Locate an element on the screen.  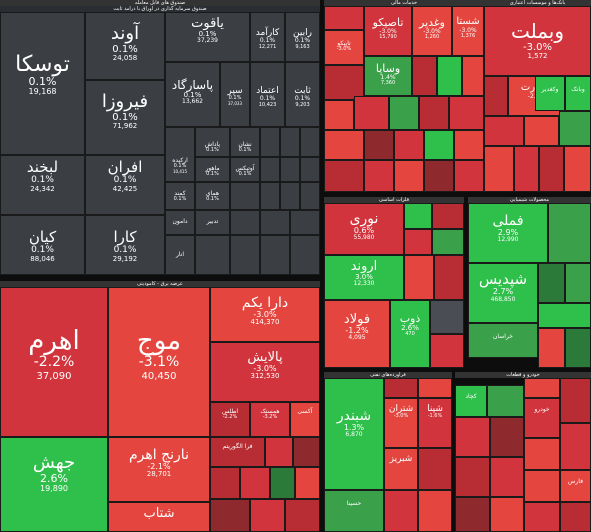
stock-tile: شپنا -1.6% is located at coordinates (435, 423).